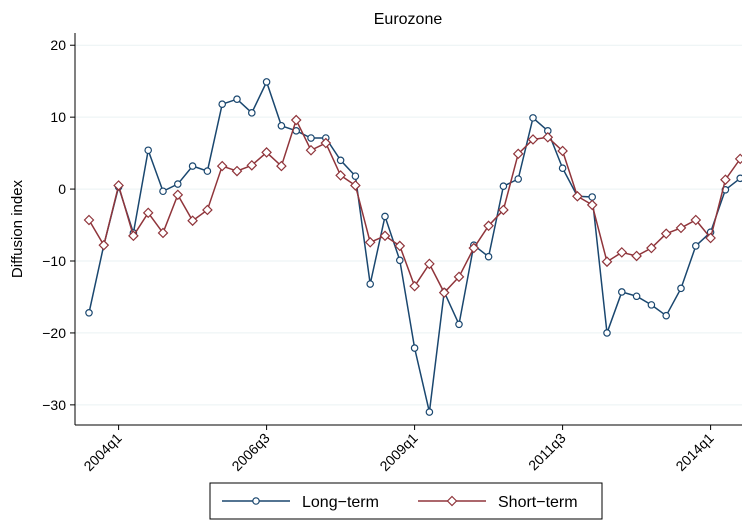  I want to click on y-tick-label: 10, so click(58, 117).